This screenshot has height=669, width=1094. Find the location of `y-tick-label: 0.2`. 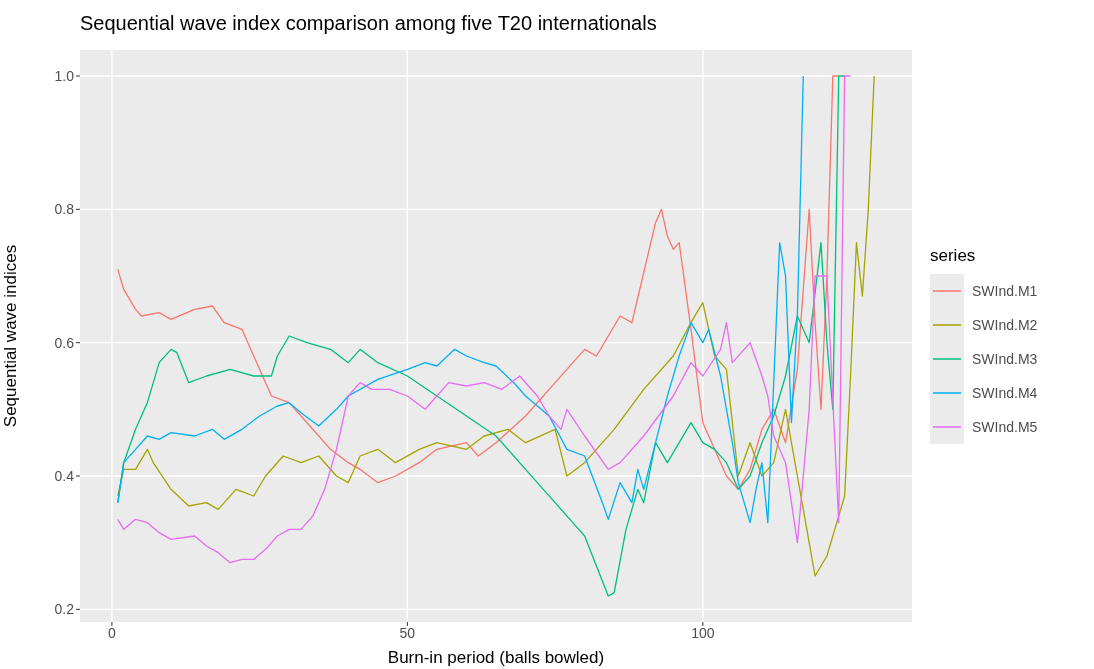

y-tick-label: 0.2 is located at coordinates (64, 609).